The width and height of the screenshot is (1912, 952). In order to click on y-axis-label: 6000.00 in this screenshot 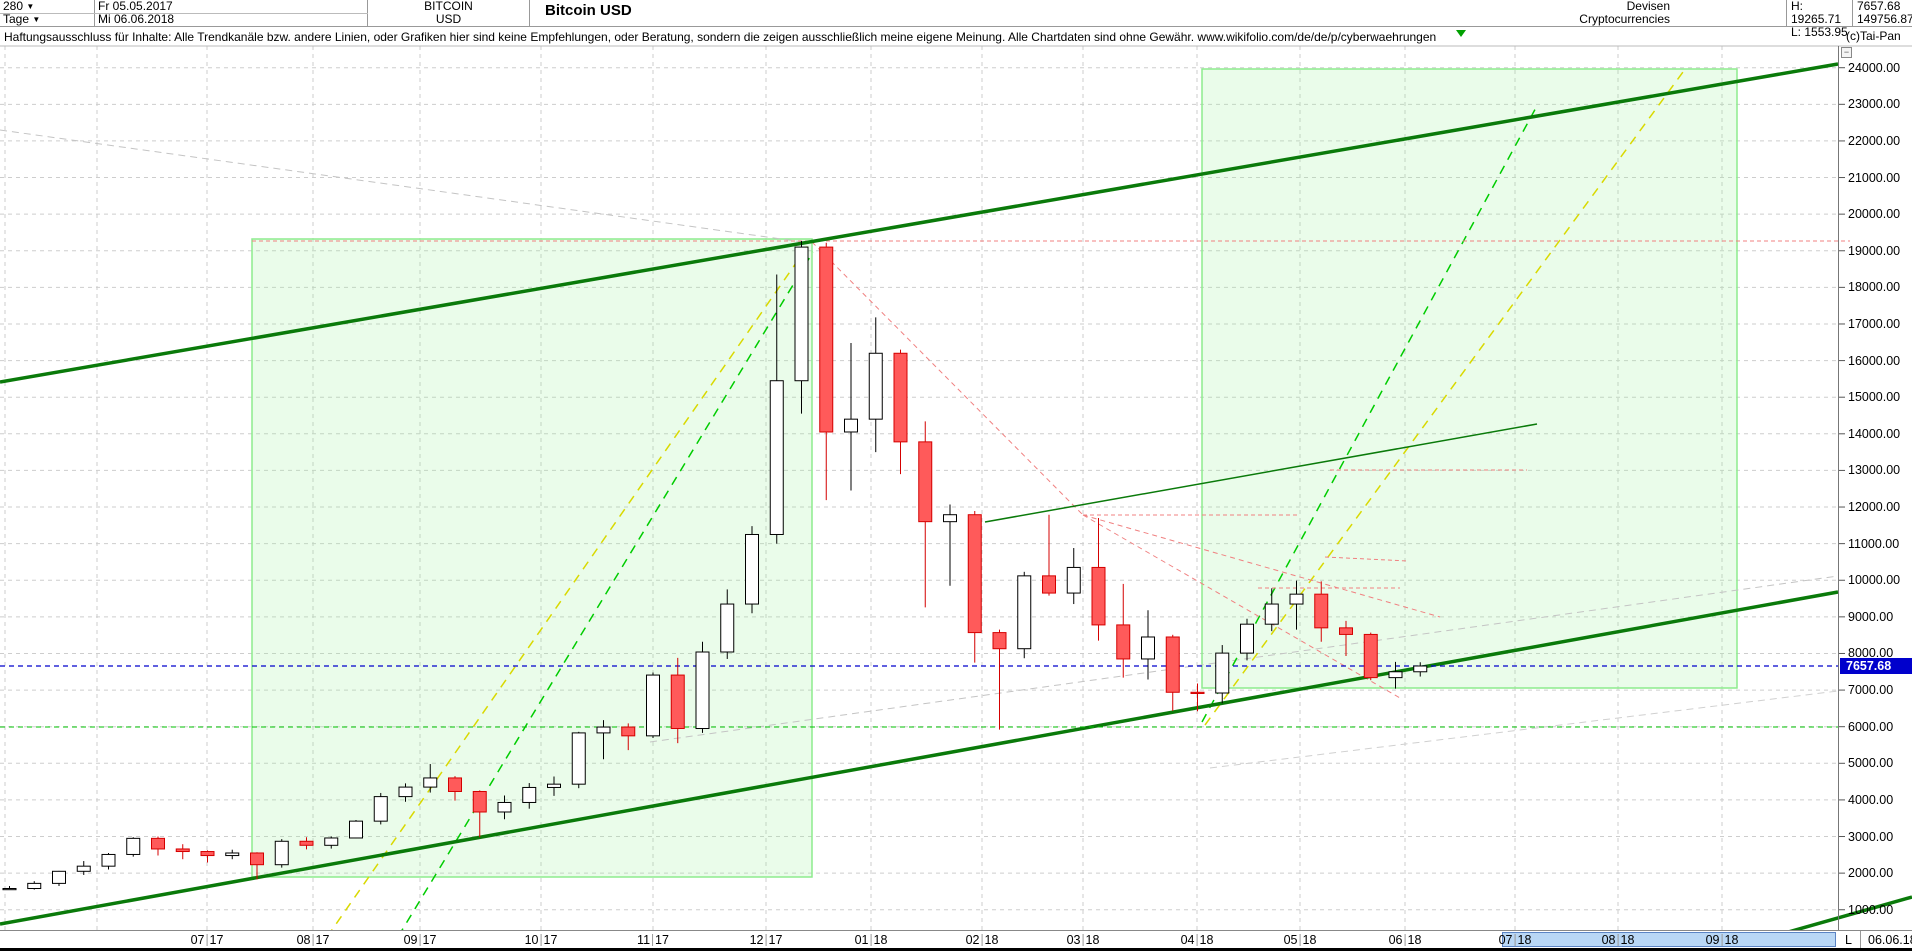, I will do `click(1871, 726)`.